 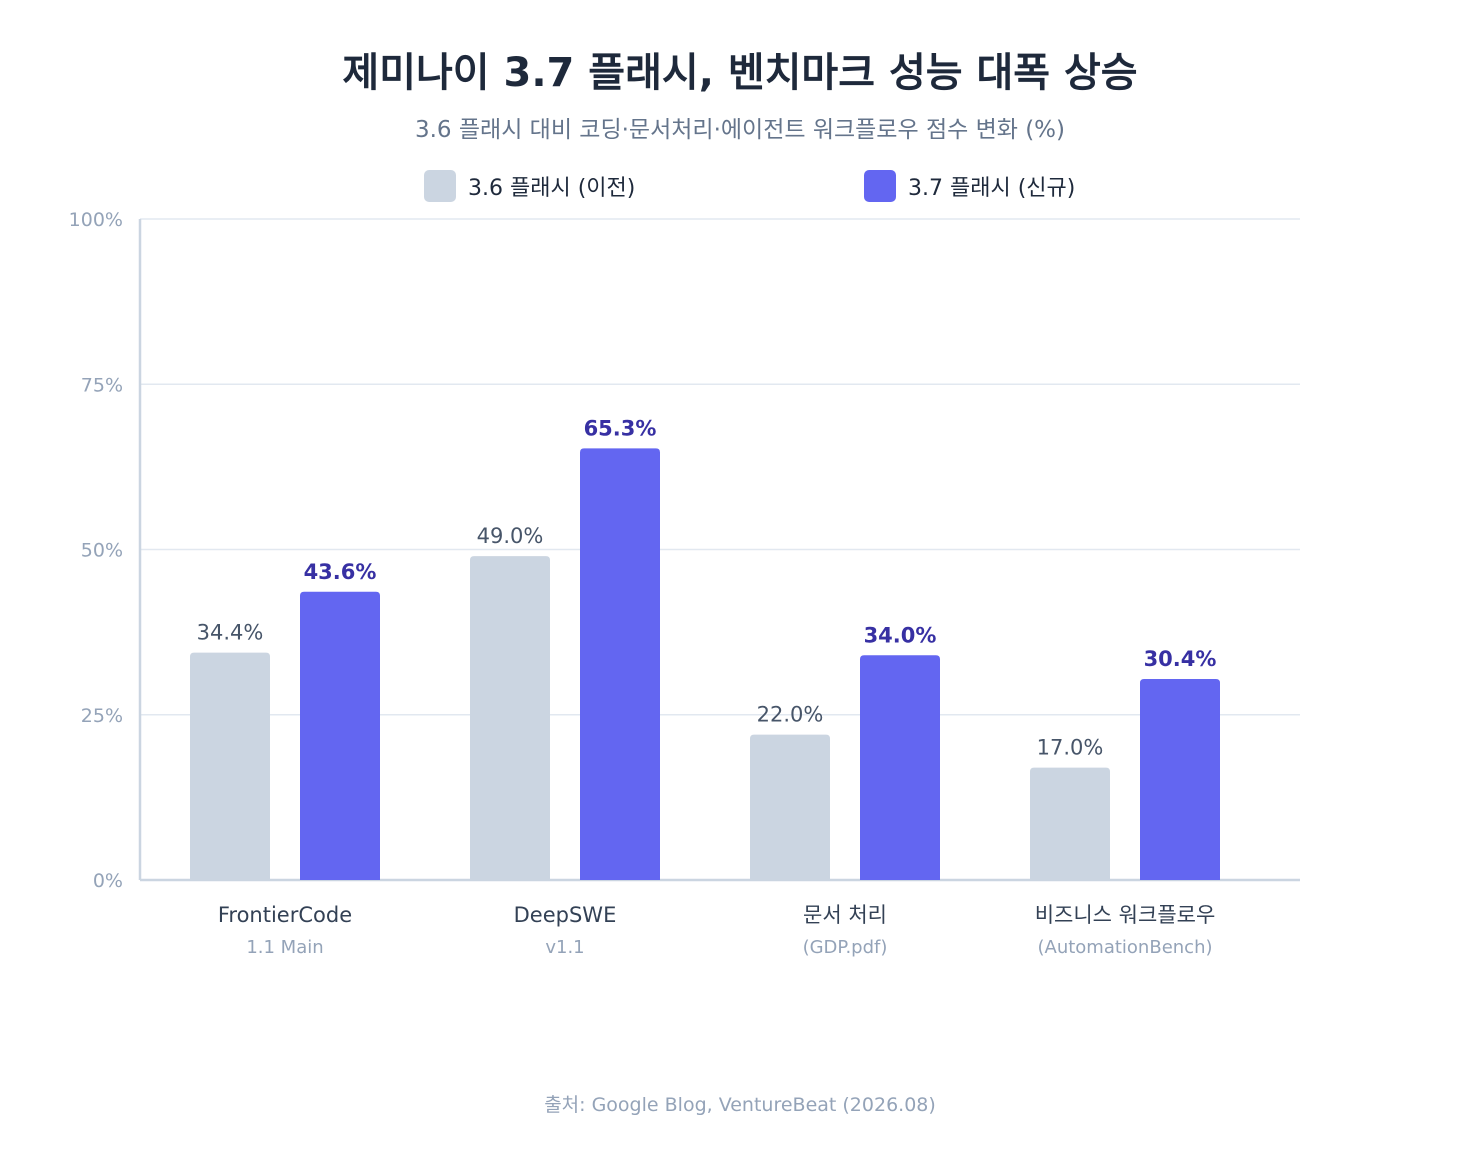 I want to click on chart-legend: 3.6 플래시 (이전) 3.7 플래시 (신규), so click(x=740, y=186).